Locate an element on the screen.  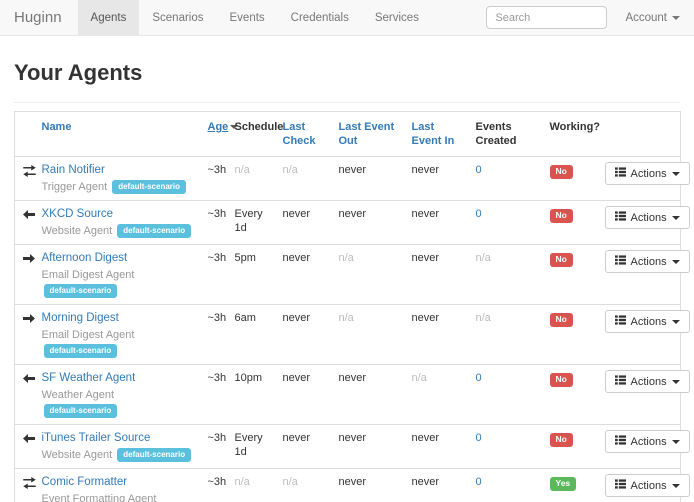
header-events-created: Events Created is located at coordinates (496, 134).